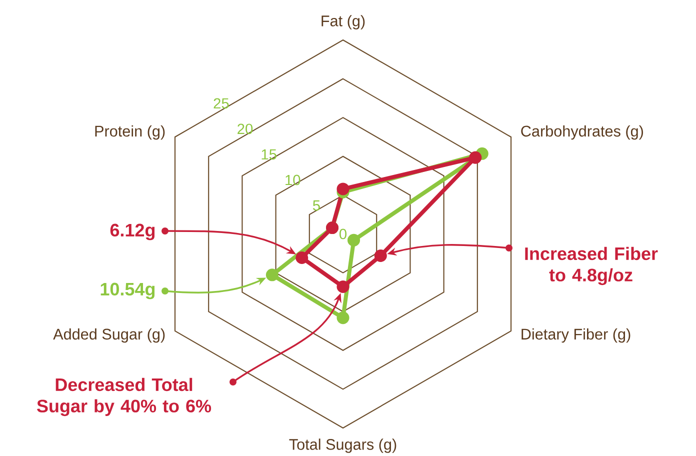 The height and width of the screenshot is (456, 696). What do you see at coordinates (127, 291) in the screenshot?
I see `text: 10.54g` at bounding box center [127, 291].